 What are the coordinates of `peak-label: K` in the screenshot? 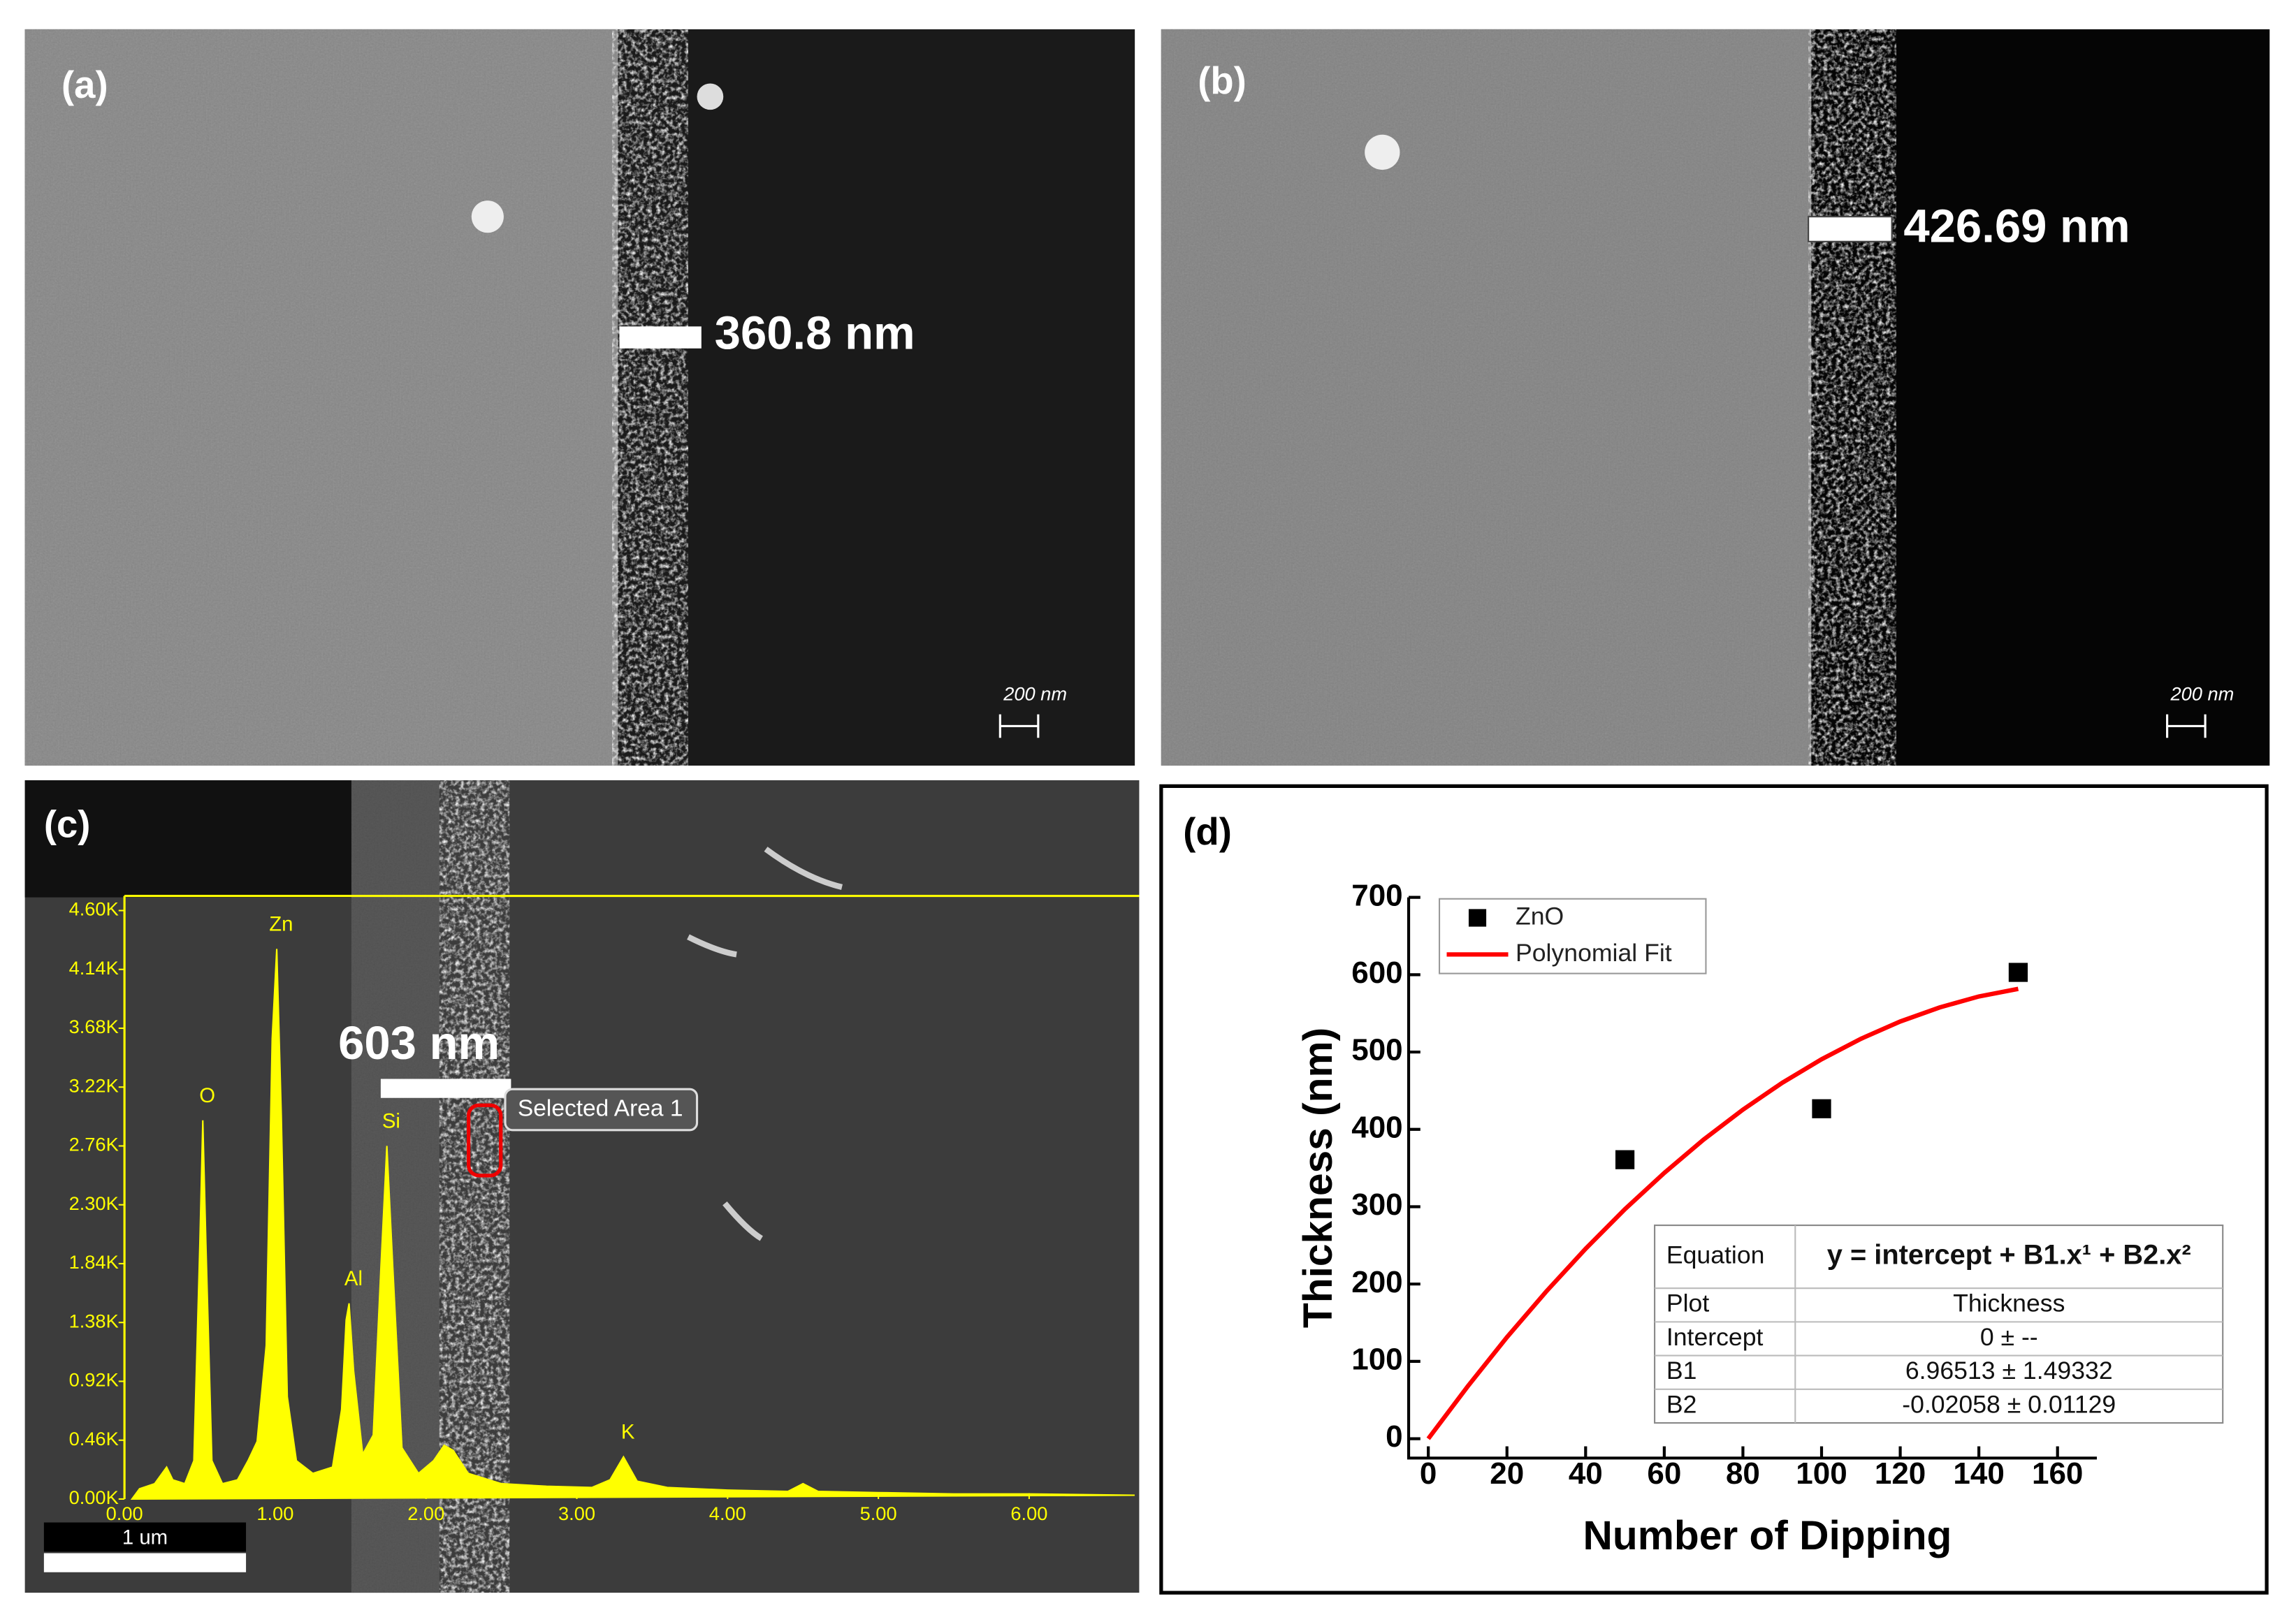 It's located at (628, 1432).